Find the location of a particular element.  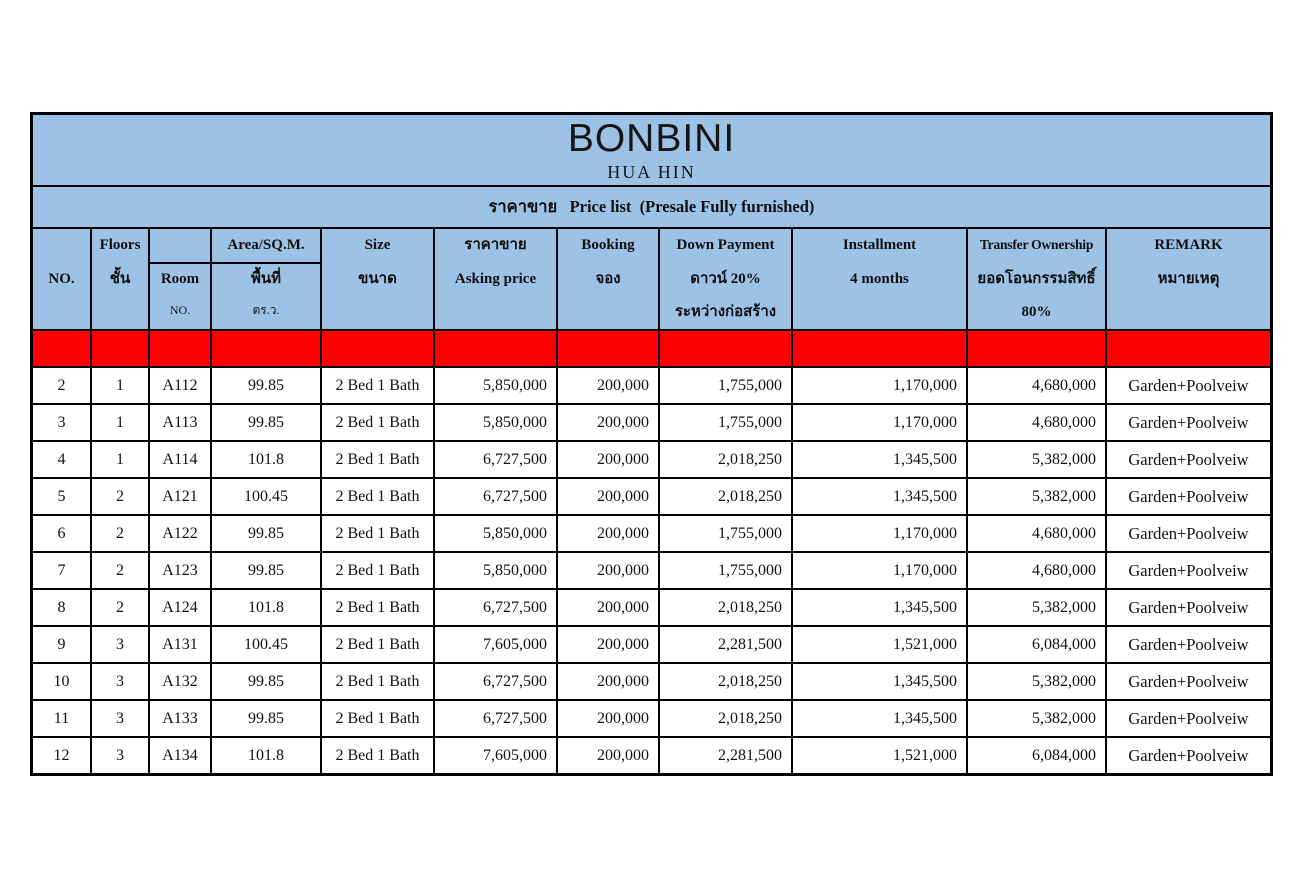

header-area-th: พื้นที่ is located at coordinates (266, 279).